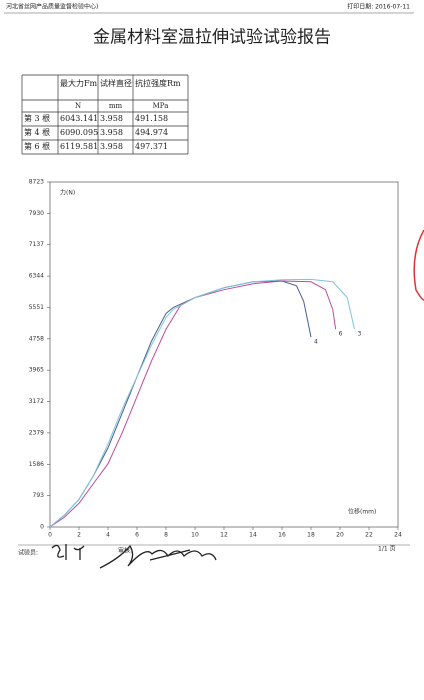 The width and height of the screenshot is (424, 700). I want to click on table-cell: 第 3 根, so click(37, 118).